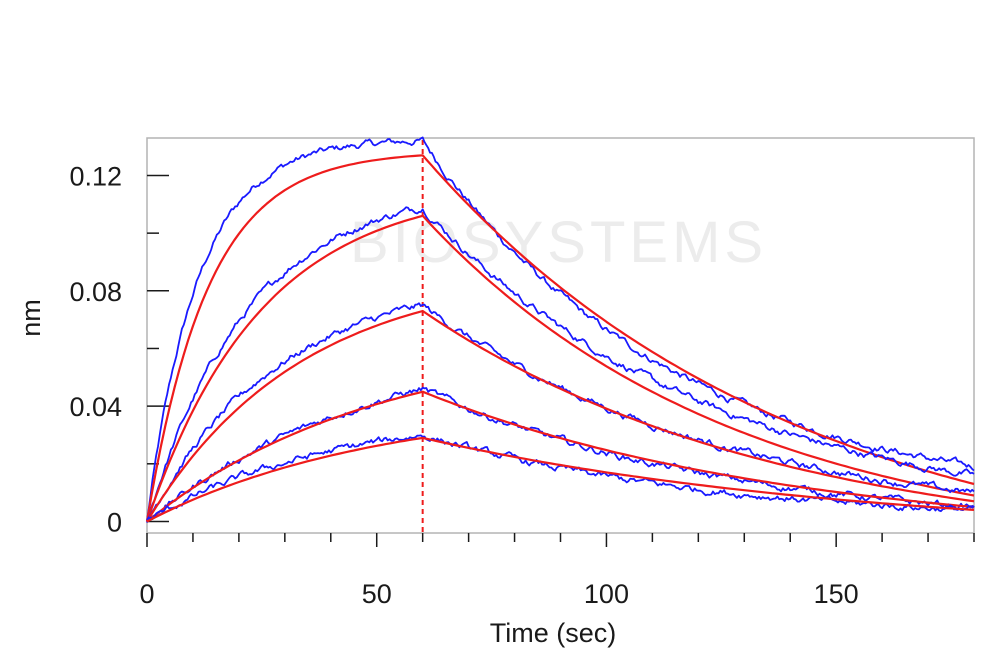 This screenshot has height=670, width=1000. What do you see at coordinates (377, 594) in the screenshot?
I see `x-tick-label: 50` at bounding box center [377, 594].